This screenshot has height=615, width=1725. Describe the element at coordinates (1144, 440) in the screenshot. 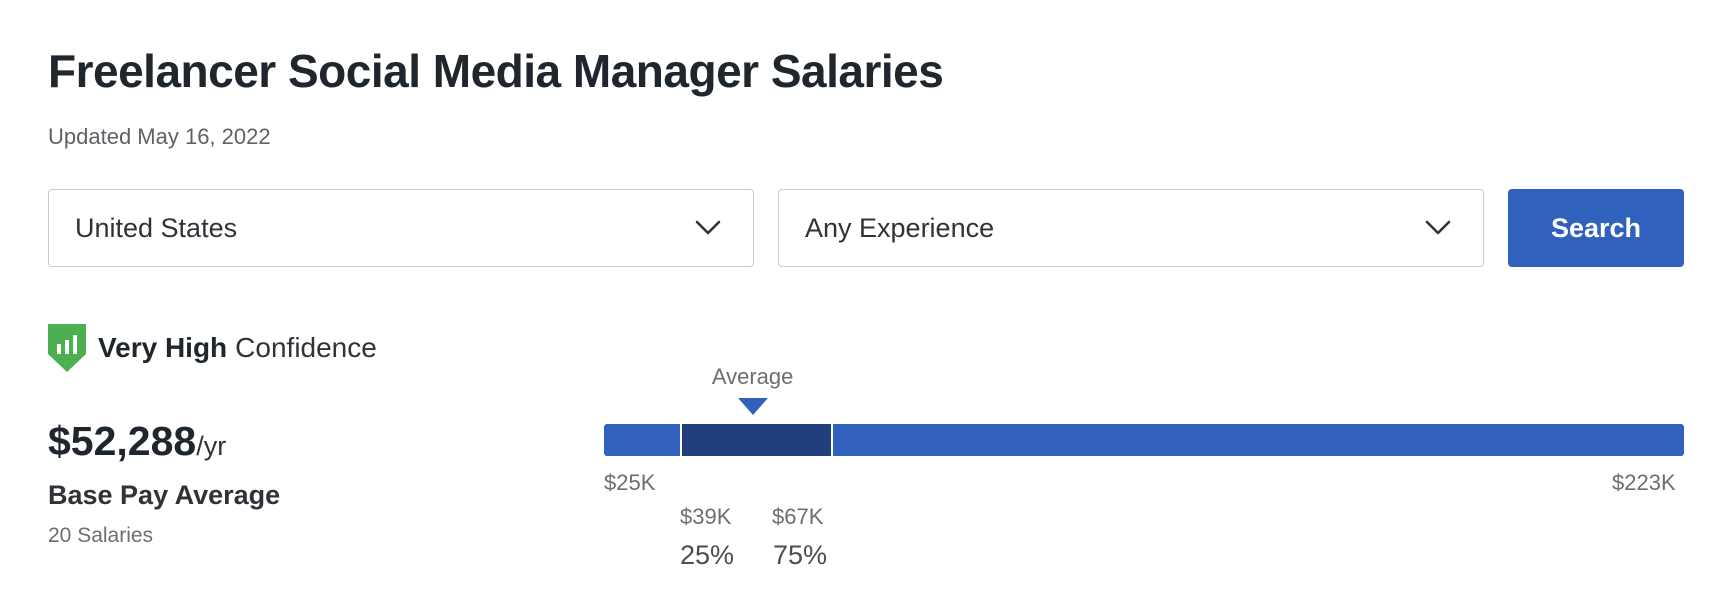

I see `salary-range-bar` at that location.